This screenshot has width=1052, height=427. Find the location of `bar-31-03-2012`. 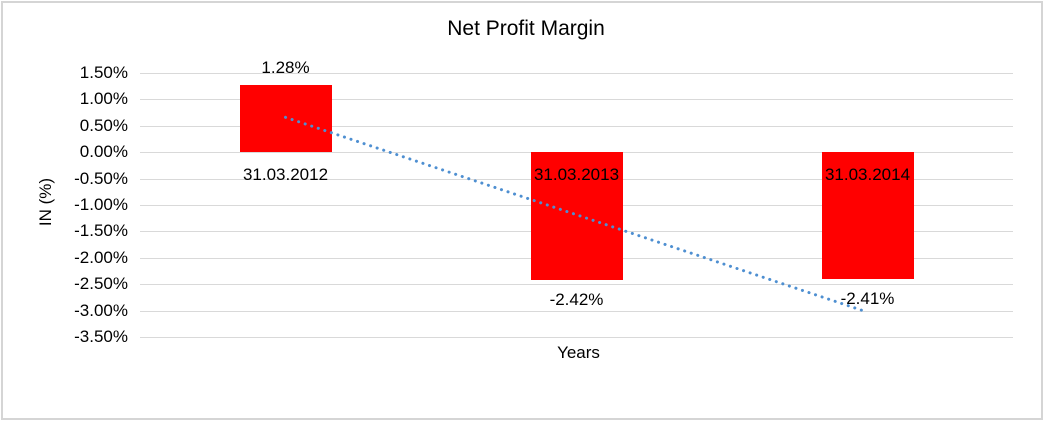

bar-31-03-2012 is located at coordinates (285, 118).